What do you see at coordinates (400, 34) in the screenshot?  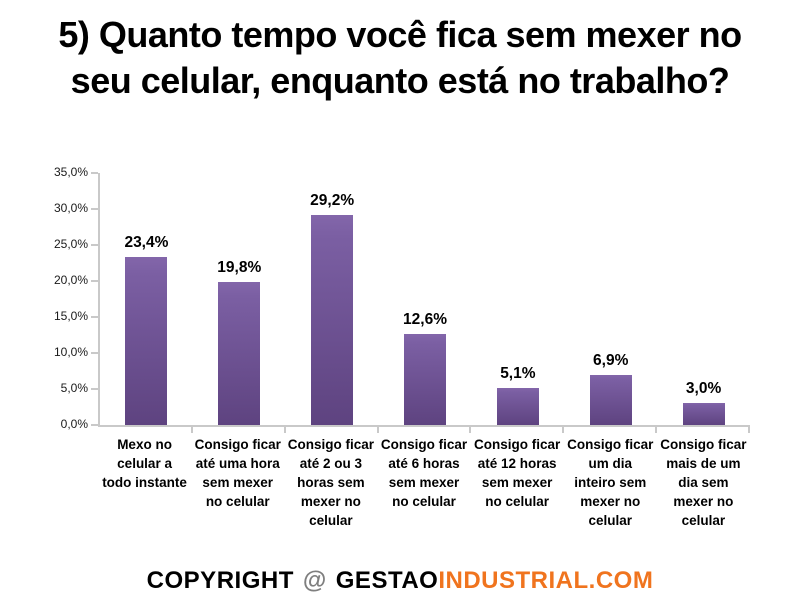 I see `chart-title-line-1: 5) Quanto tempo você fica sem mexer no` at bounding box center [400, 34].